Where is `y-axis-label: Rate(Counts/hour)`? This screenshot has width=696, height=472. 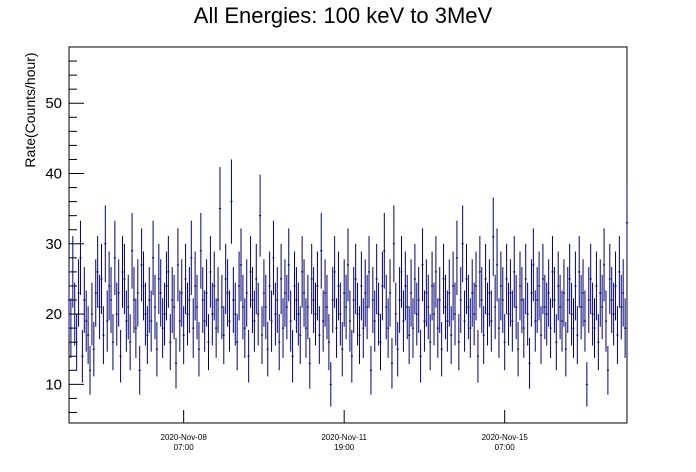
y-axis-label: Rate(Counts/hour) is located at coordinates (30, 109).